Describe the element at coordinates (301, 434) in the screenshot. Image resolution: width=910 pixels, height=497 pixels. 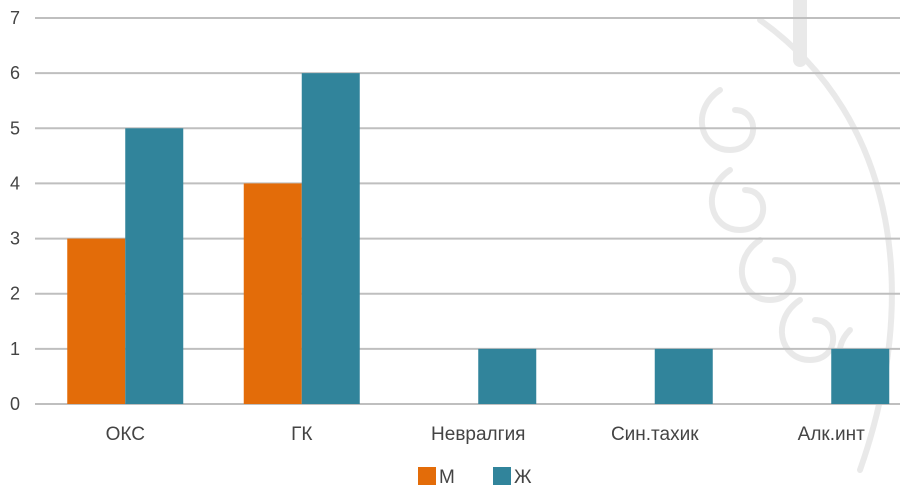
I see `x-tick-label: ГК` at that location.